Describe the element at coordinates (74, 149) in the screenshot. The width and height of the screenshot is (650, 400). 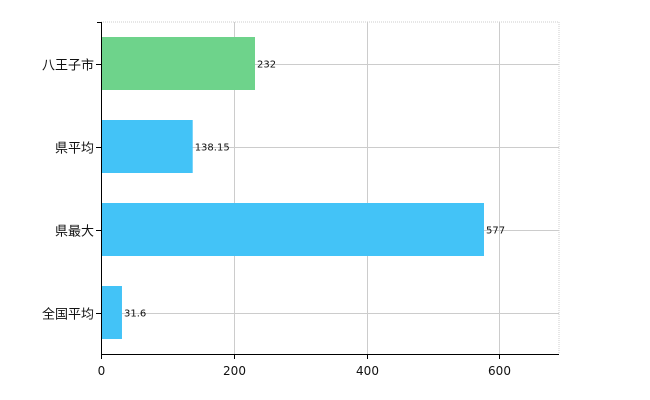
I see `category-label-1: 県平均` at that location.